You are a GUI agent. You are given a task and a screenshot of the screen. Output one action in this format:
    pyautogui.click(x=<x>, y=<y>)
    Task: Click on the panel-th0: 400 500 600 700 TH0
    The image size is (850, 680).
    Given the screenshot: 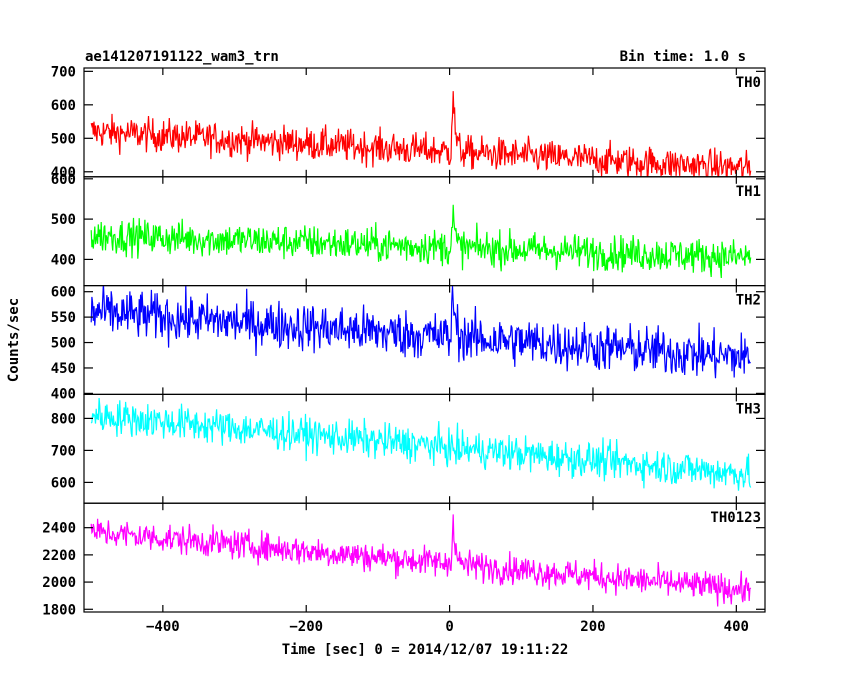 What is the action you would take?
    pyautogui.click(x=408, y=122)
    